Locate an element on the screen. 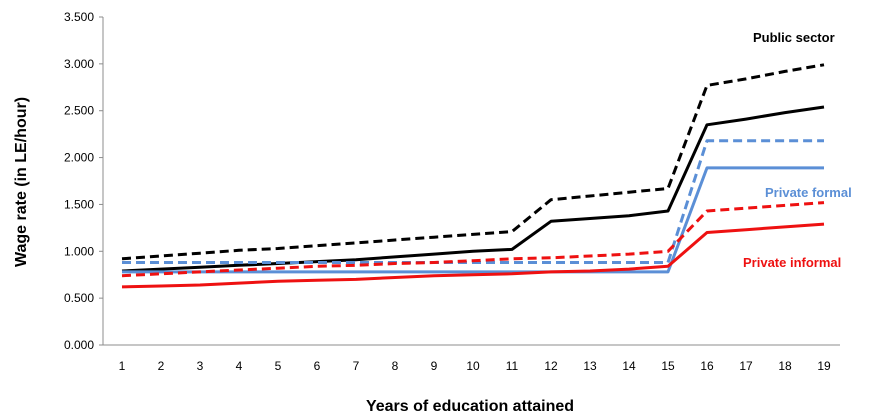 The height and width of the screenshot is (417, 886). x-tick-label: 12 is located at coordinates (551, 366).